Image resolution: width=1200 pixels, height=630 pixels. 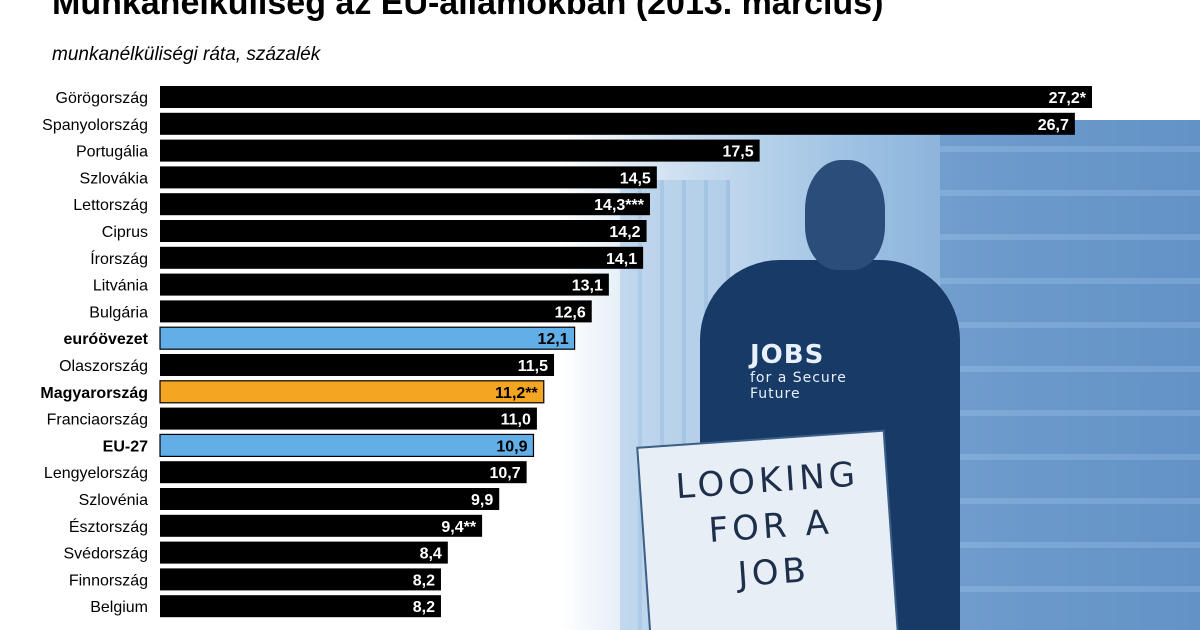 What do you see at coordinates (97, 420) in the screenshot?
I see `category-label: Franciaország` at bounding box center [97, 420].